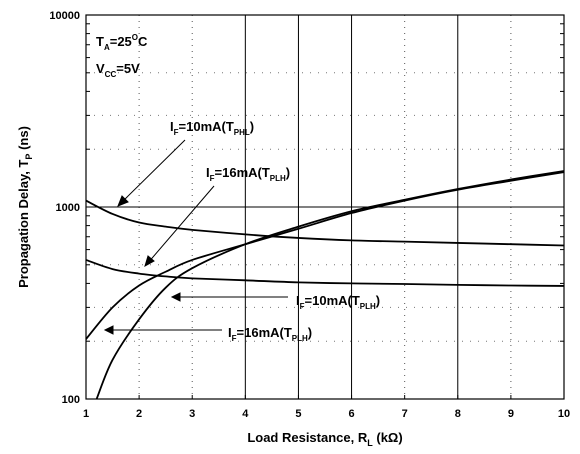  I want to click on condition-temperature: TA=25OC, so click(122, 42).